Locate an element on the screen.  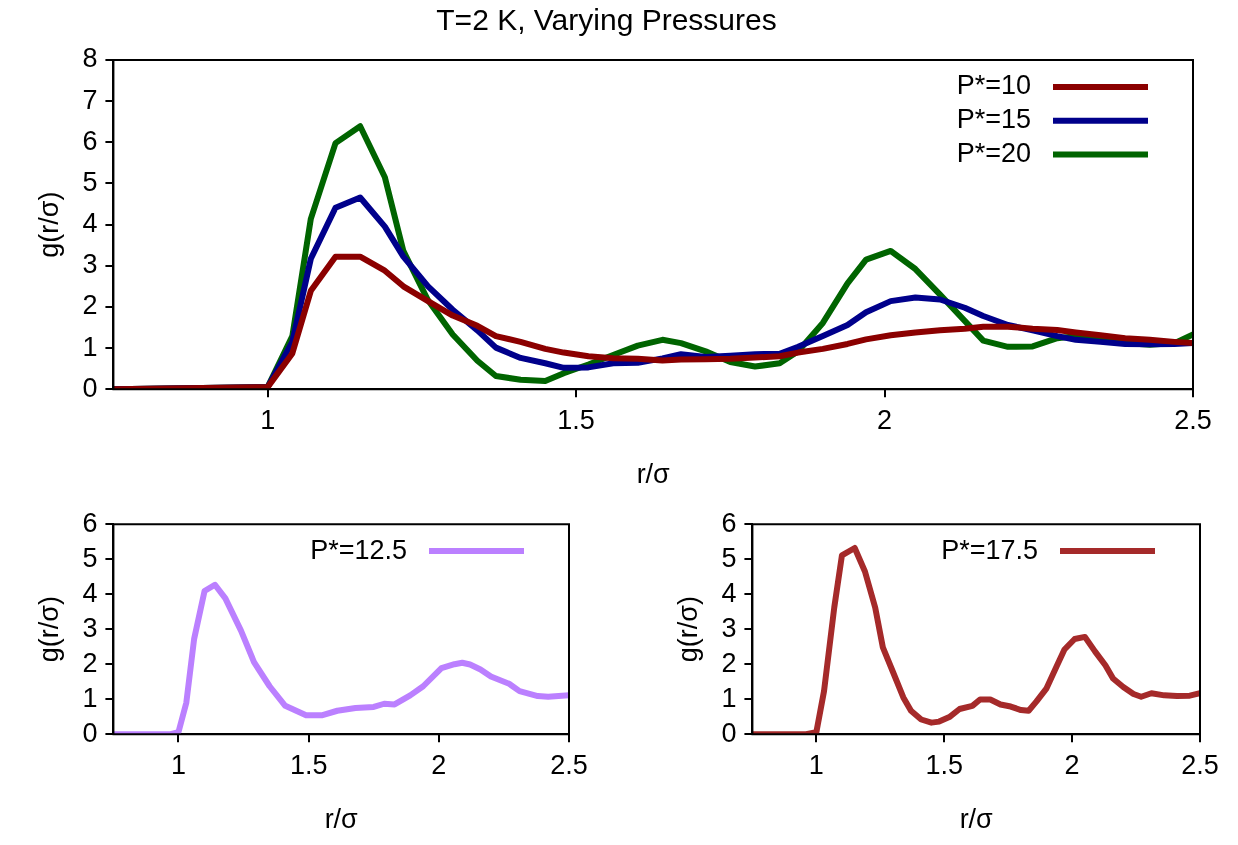
legend-label: P*=10 is located at coordinates (993, 85).